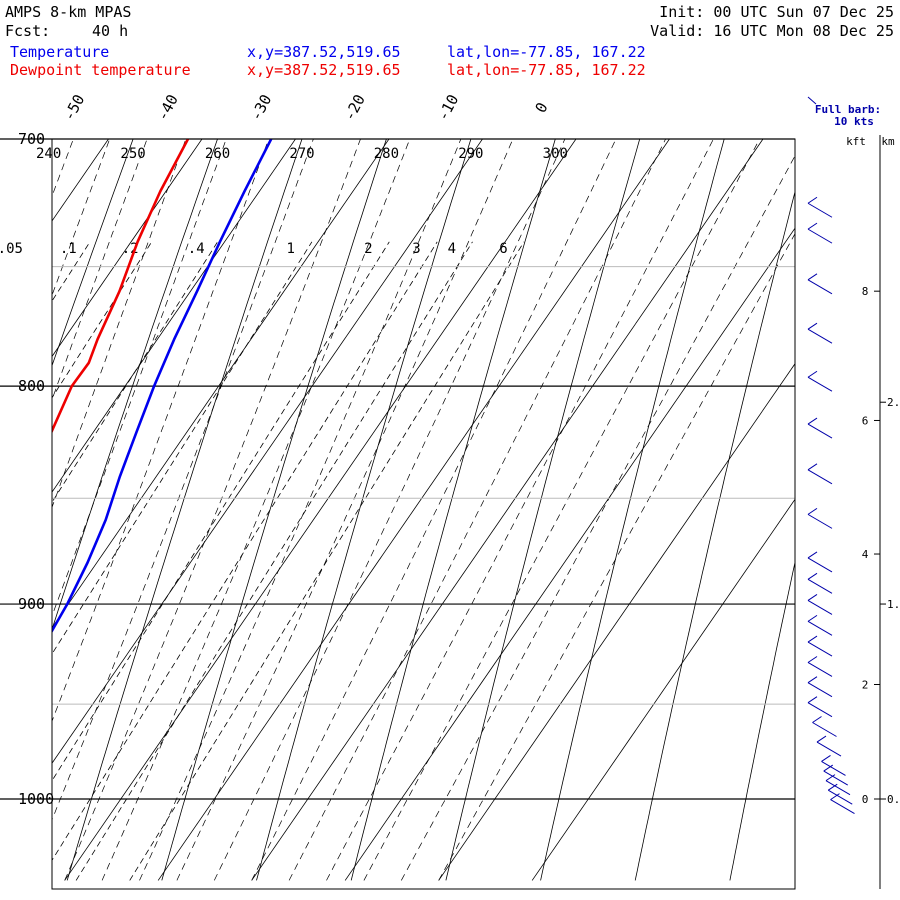  I want to click on pressure-label: 1000, so click(36, 799).